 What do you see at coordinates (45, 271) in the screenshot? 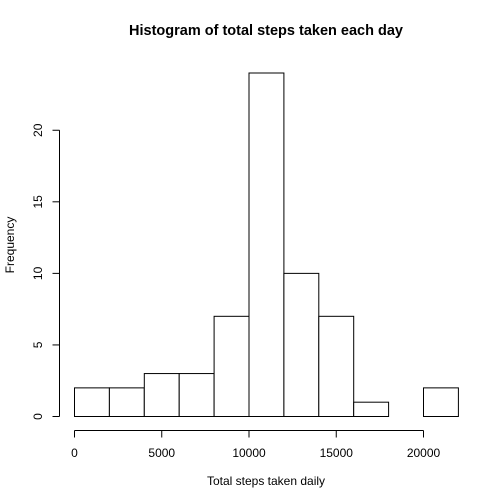
I see `y-axis: 0 5 10 15 20` at bounding box center [45, 271].